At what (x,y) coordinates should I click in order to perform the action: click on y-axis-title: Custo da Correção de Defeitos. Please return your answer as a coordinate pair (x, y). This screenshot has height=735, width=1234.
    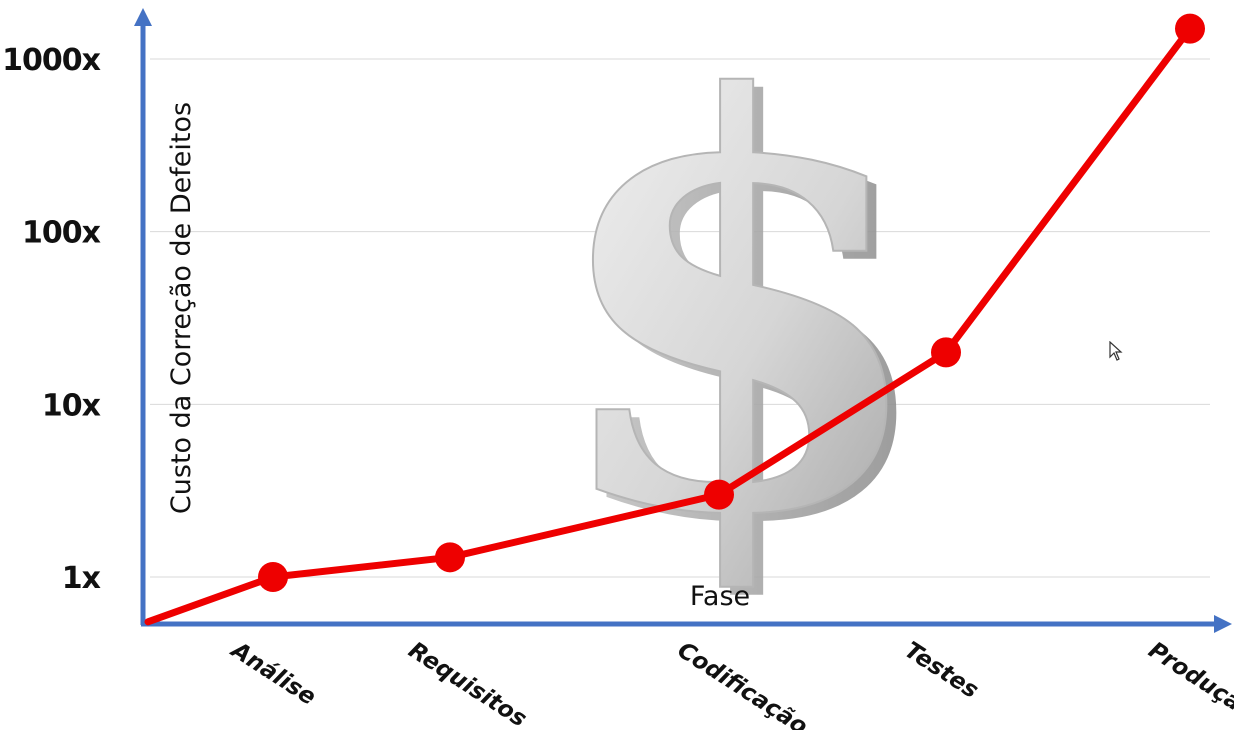
    Looking at the image, I should click on (181, 308).